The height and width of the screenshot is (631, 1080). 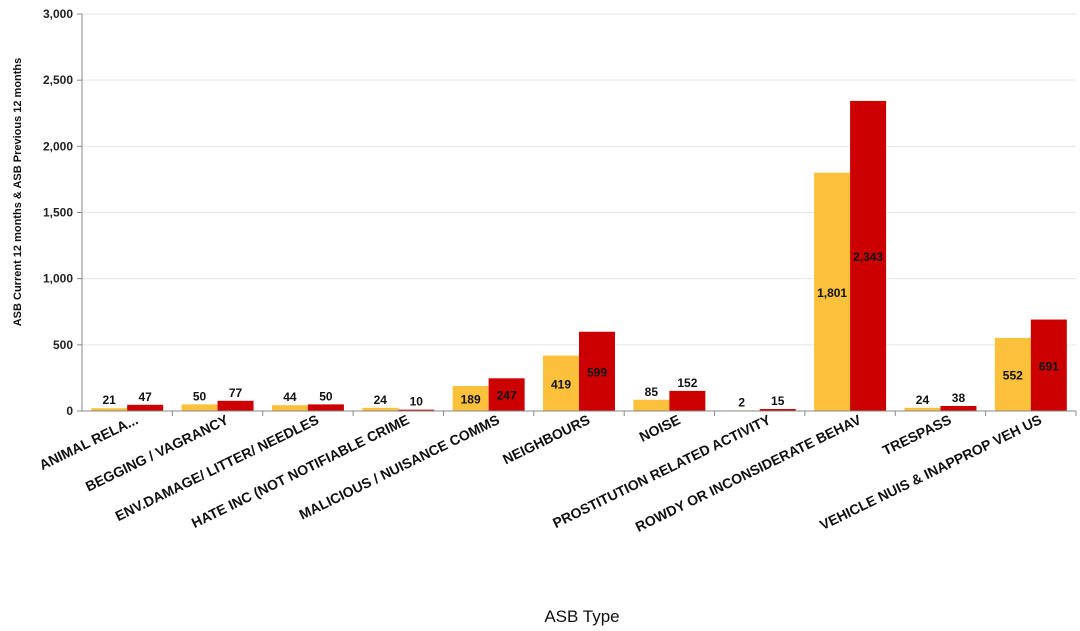 I want to click on data-label: 2,343, so click(x=868, y=257).